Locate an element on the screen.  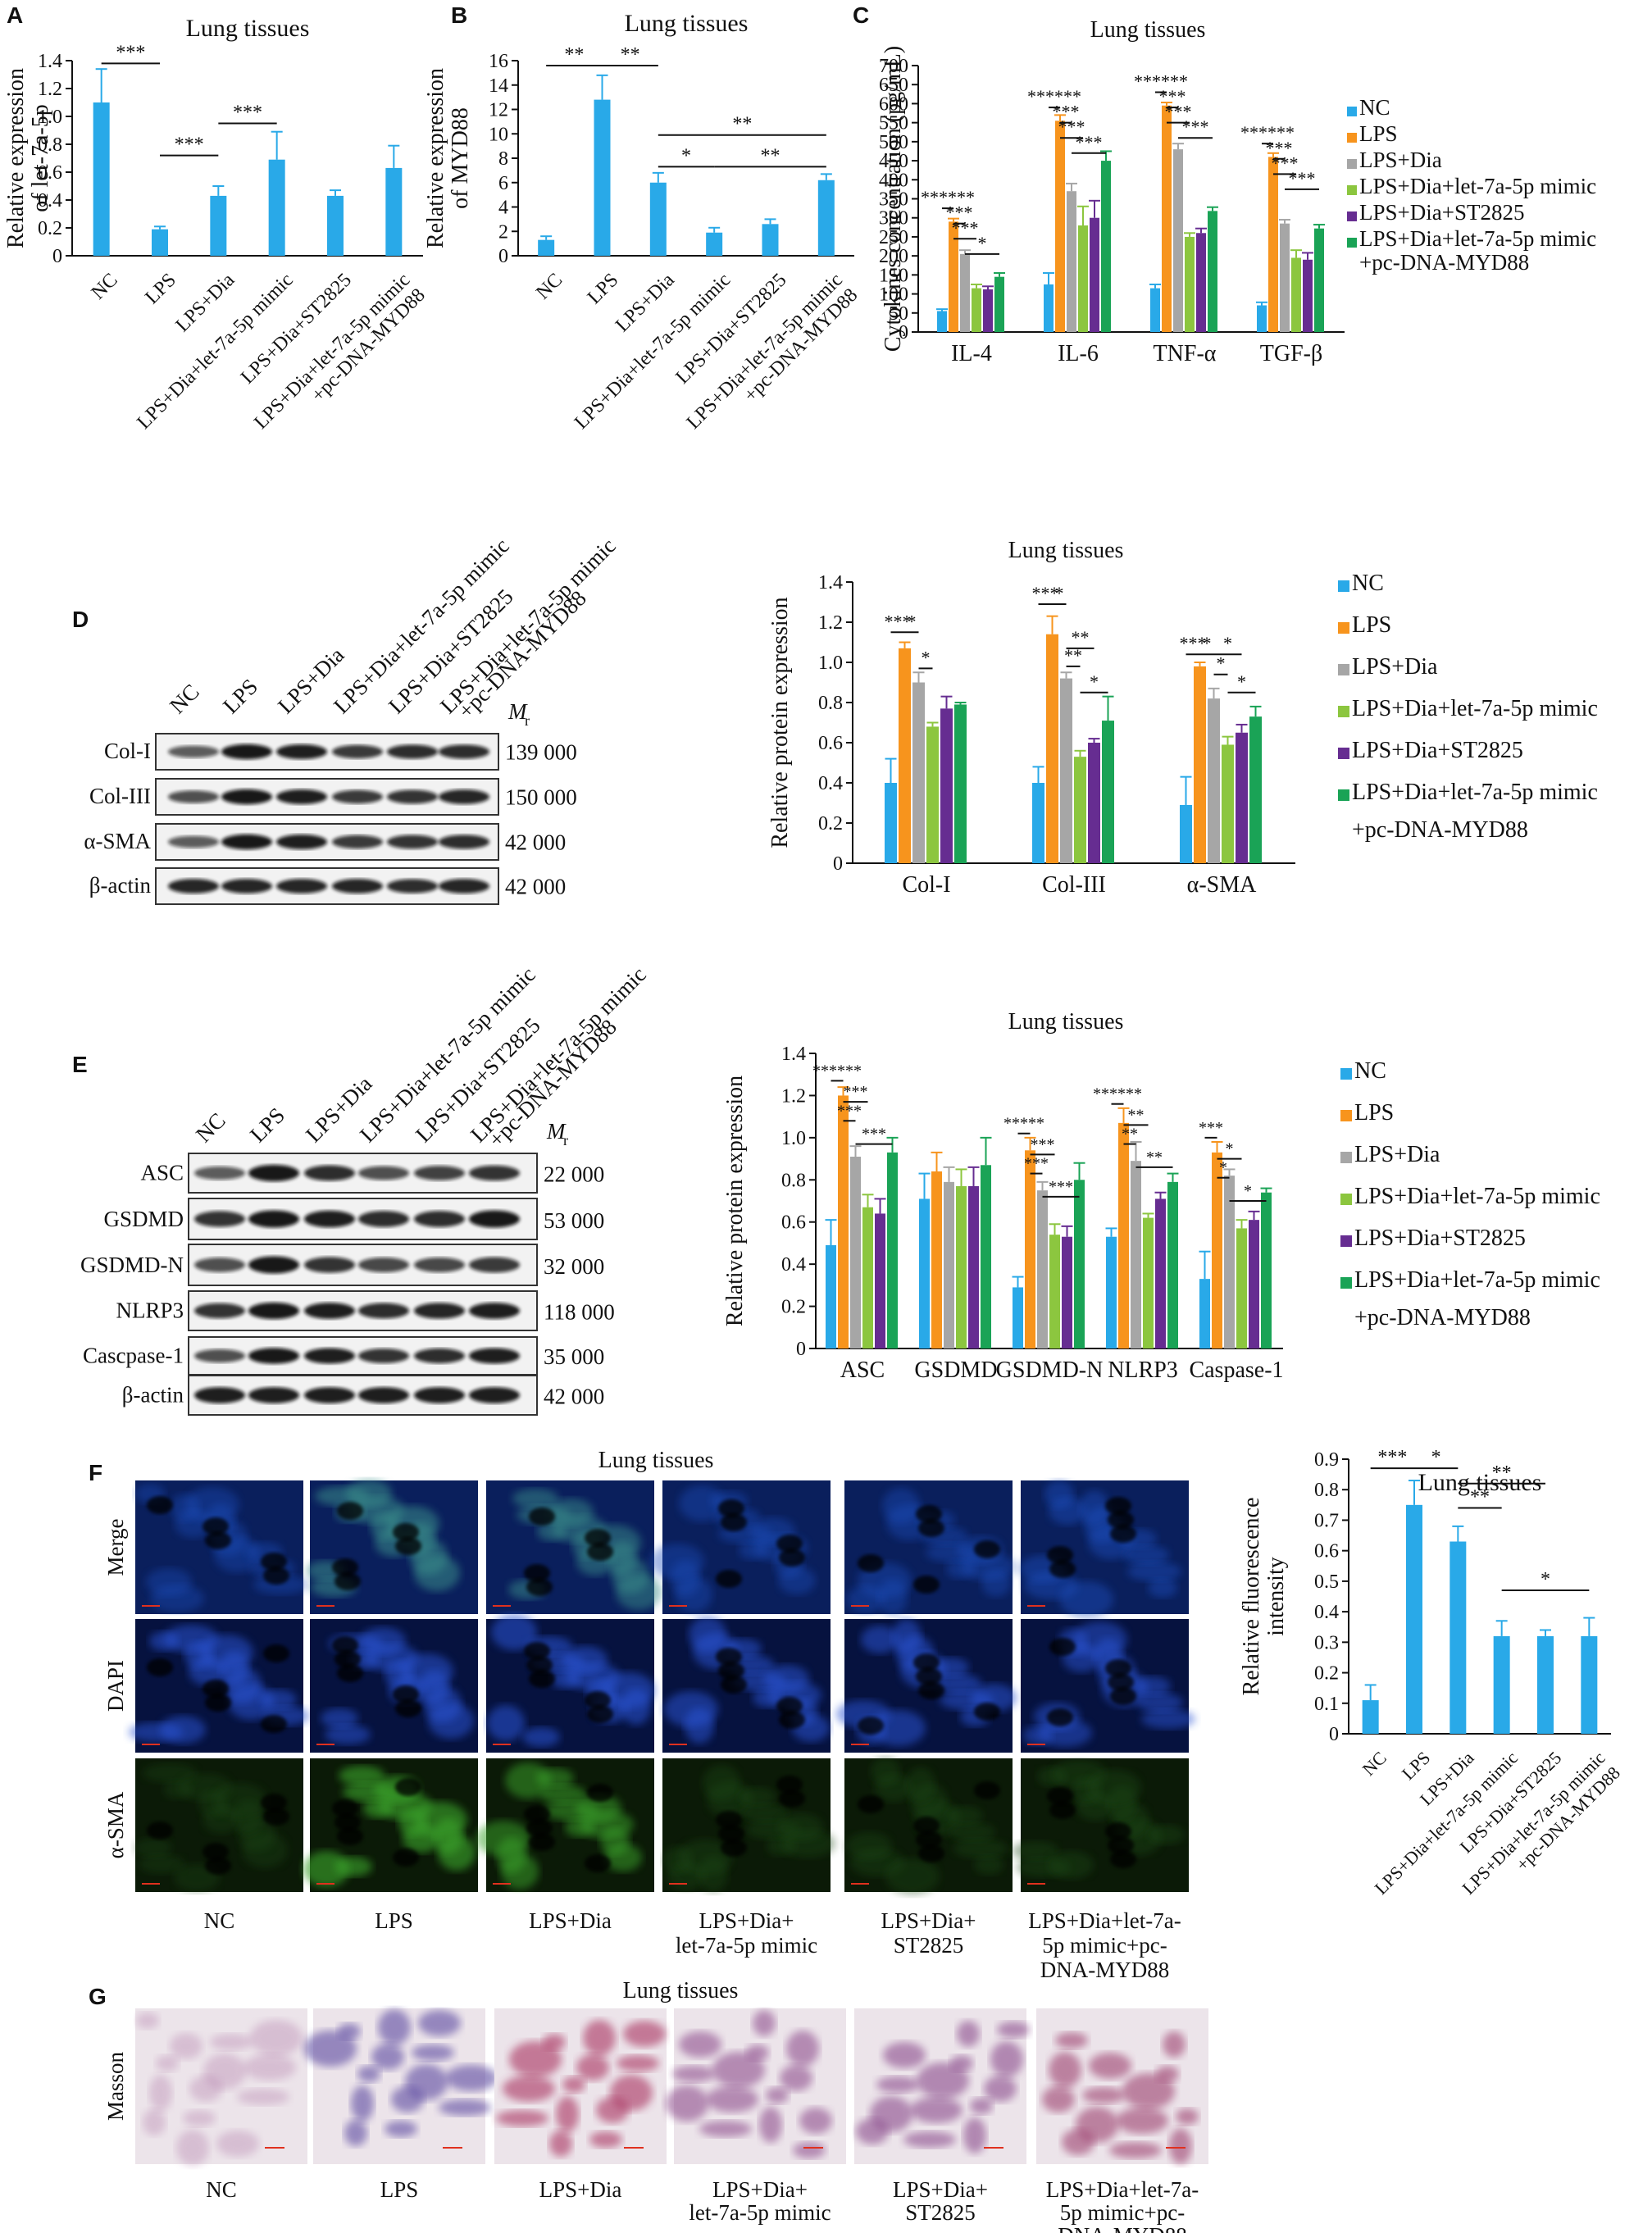
y-tick-label: 8 is located at coordinates (503, 159).